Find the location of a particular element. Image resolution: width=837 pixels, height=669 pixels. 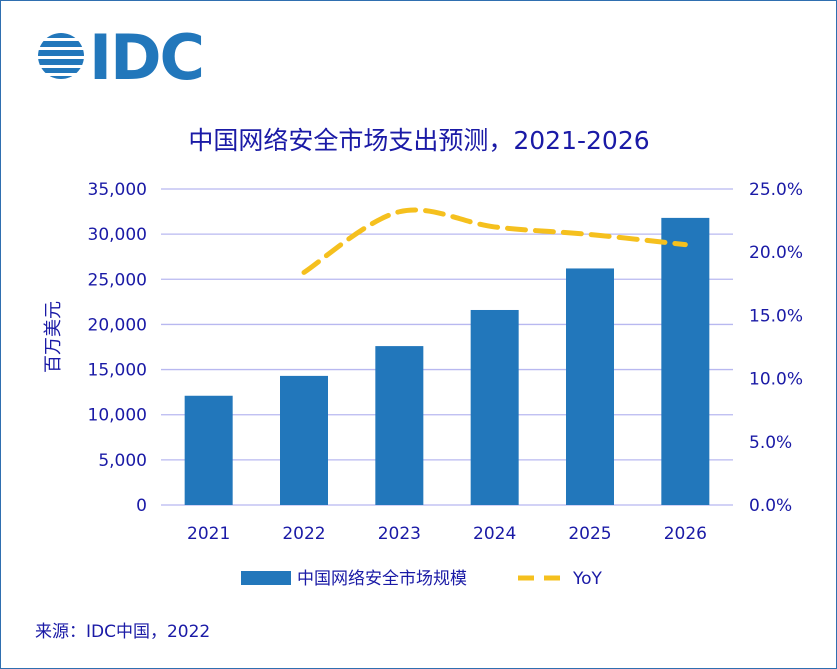

y-tick-label: 10,000 is located at coordinates (117, 416).